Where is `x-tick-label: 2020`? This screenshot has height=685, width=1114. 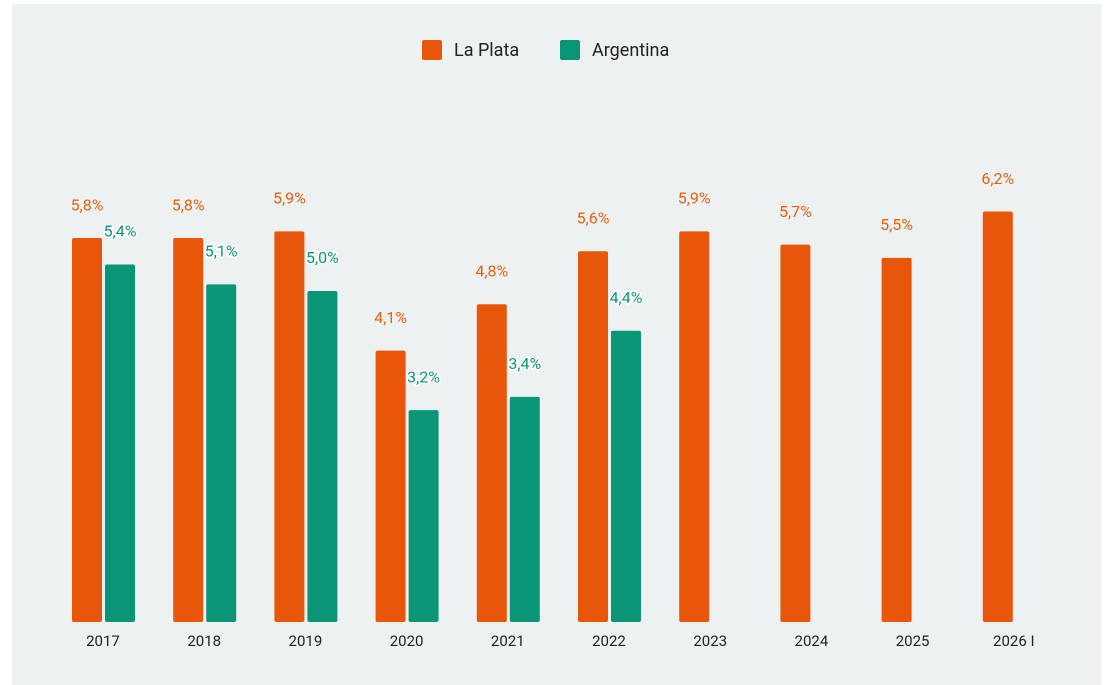
x-tick-label: 2020 is located at coordinates (407, 641).